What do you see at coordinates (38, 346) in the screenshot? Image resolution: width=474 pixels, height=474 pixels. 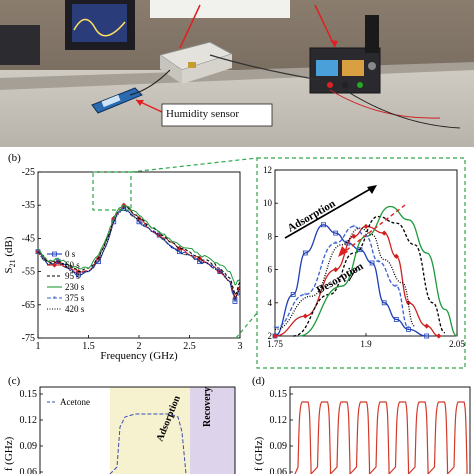 I see `main-x-tick-label: 1` at bounding box center [38, 346].